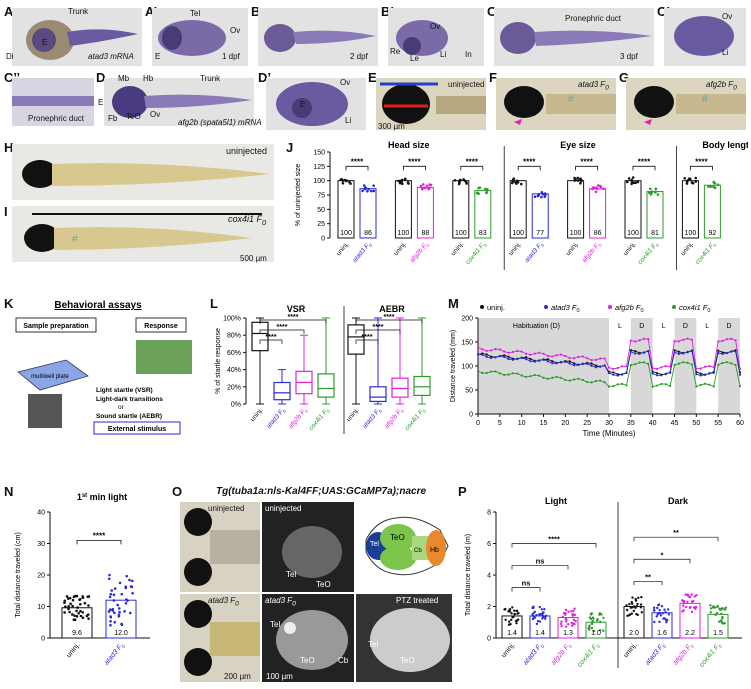 This screenshot has width=751, height=689. I want to click on bar, so click(718, 626).